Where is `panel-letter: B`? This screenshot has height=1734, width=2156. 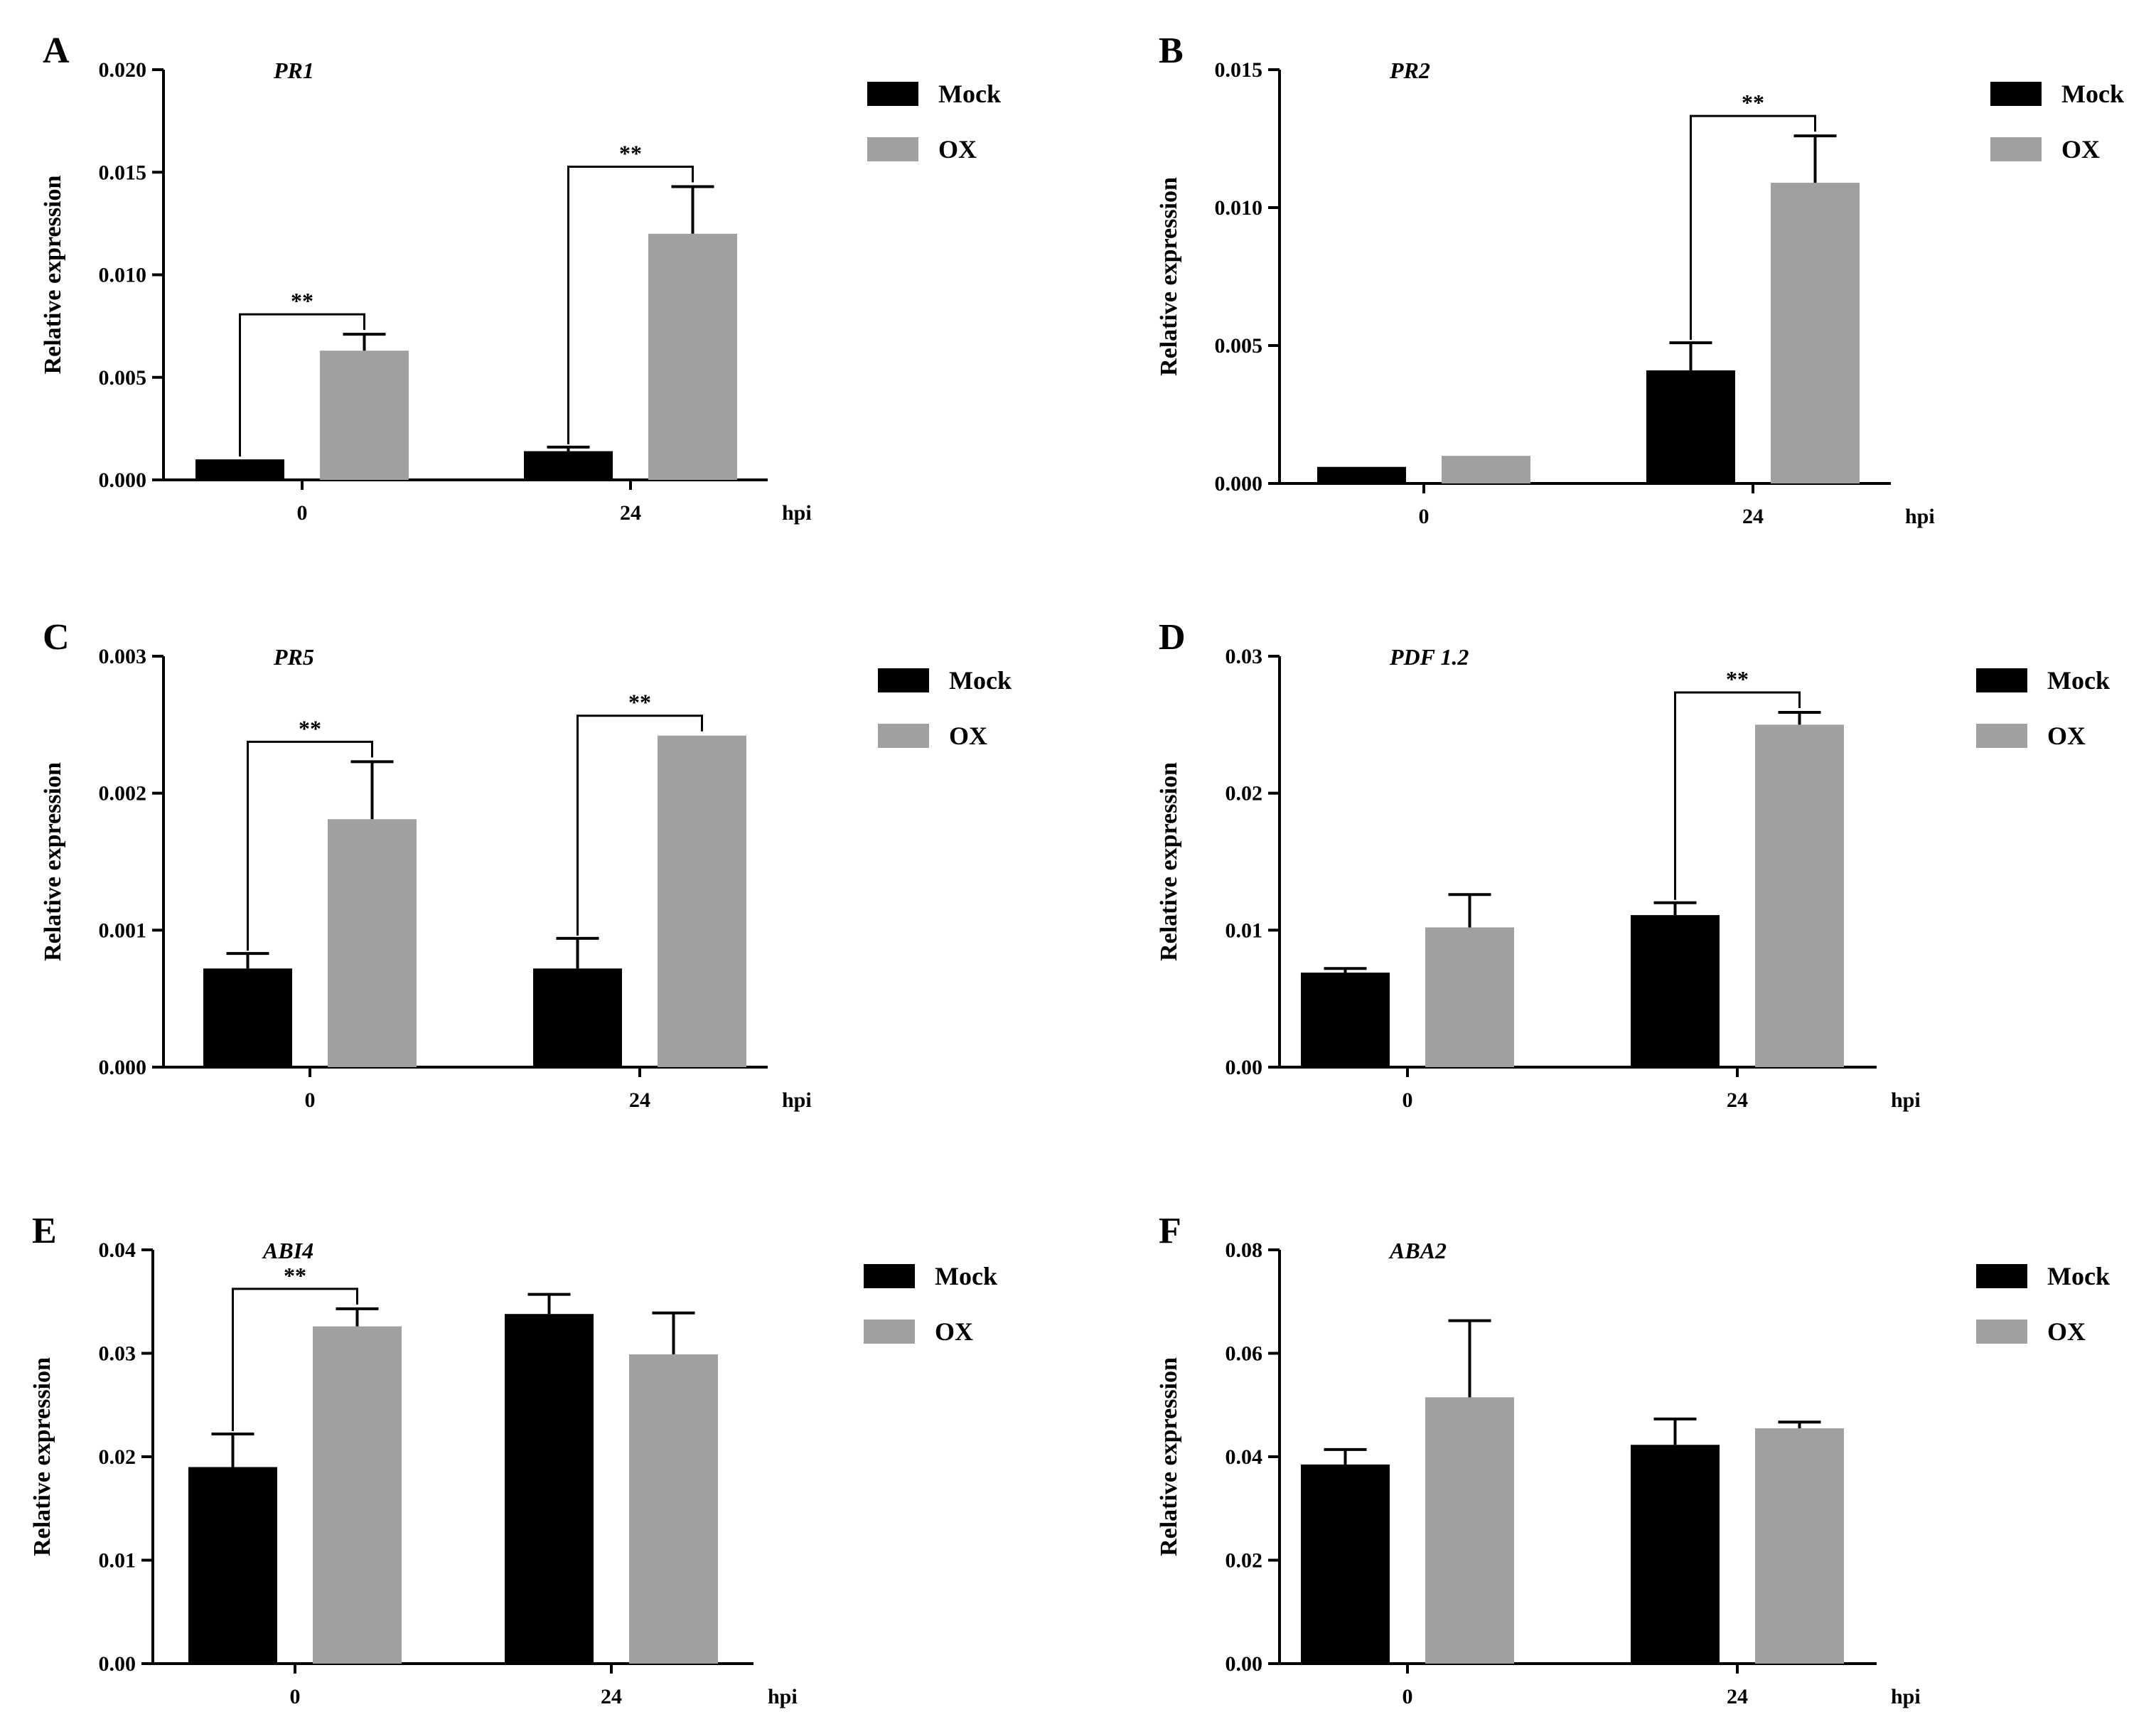 panel-letter: B is located at coordinates (1171, 51).